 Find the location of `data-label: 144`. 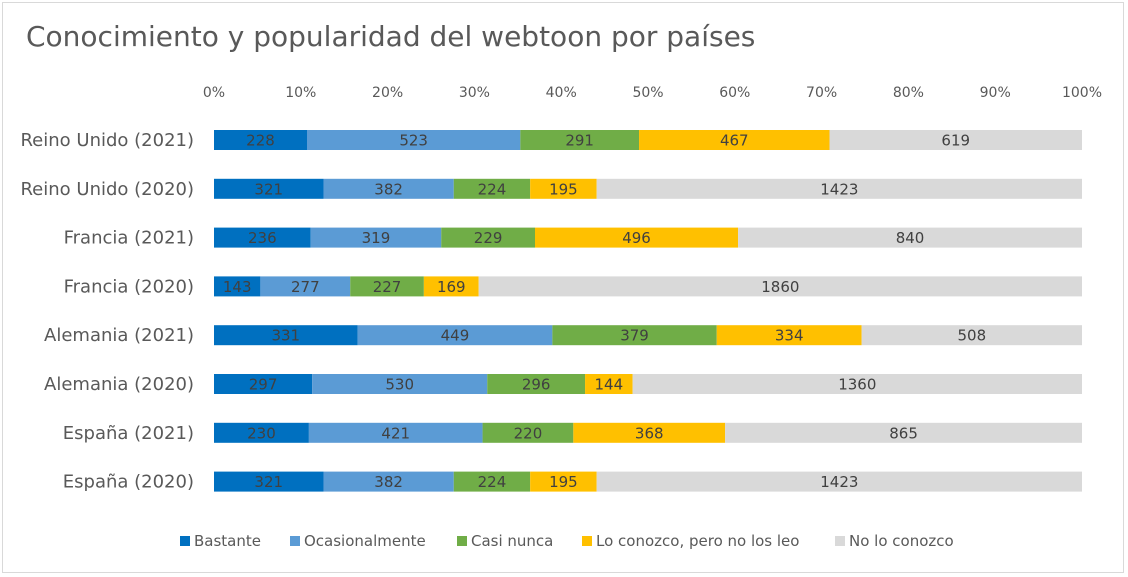

data-label: 144 is located at coordinates (609, 385).